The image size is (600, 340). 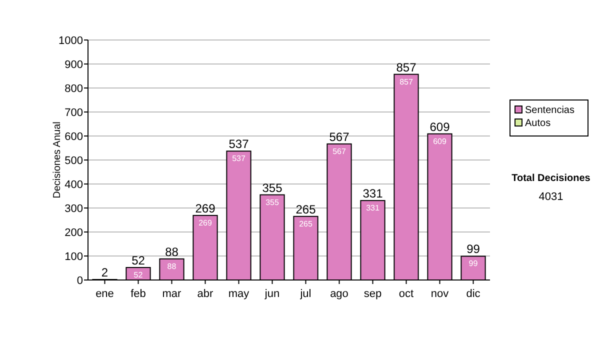 What do you see at coordinates (104, 273) in the screenshot?
I see `total-label: 2` at bounding box center [104, 273].